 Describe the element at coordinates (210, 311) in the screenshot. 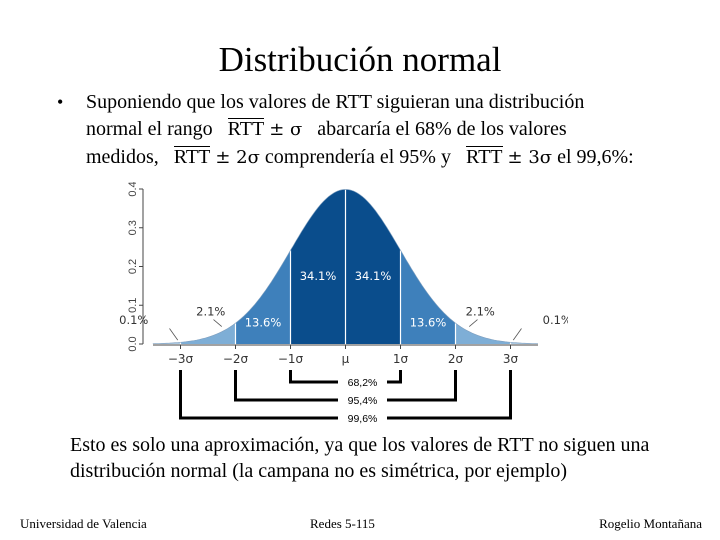

I see `region-label-1: 2.1%` at that location.